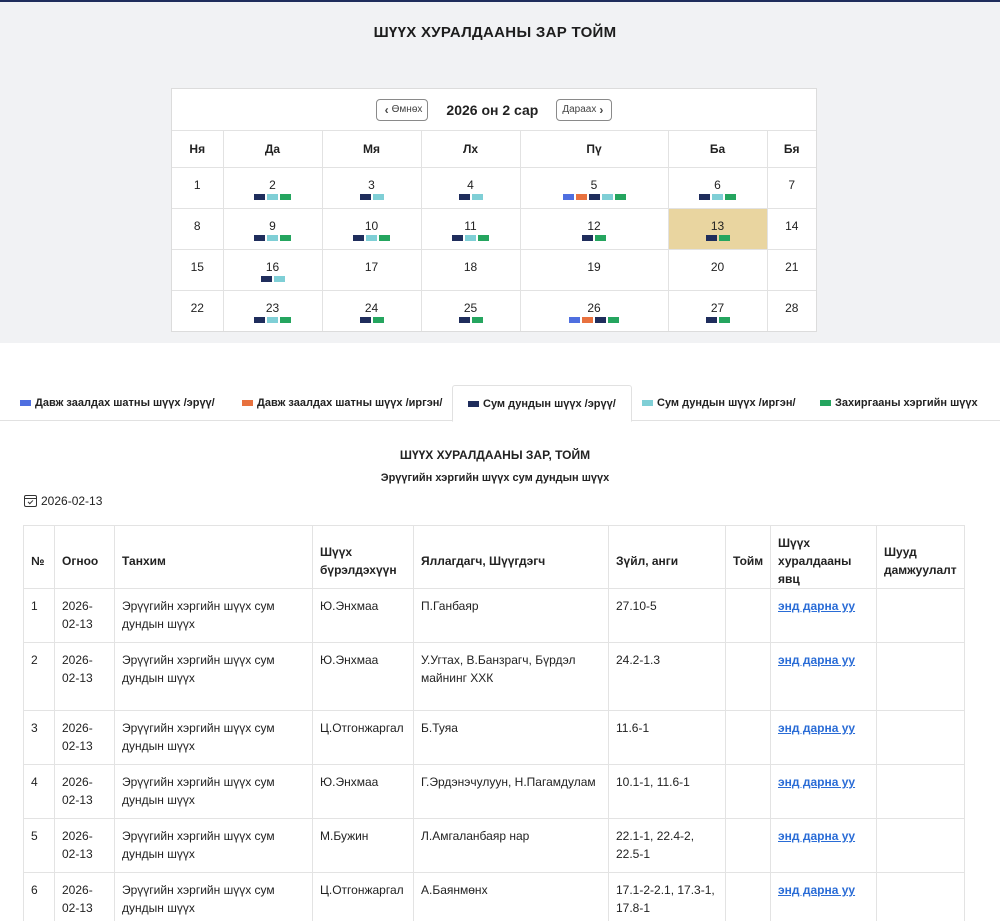 The width and height of the screenshot is (1000, 921). Describe the element at coordinates (402, 109) in the screenshot. I see `prev-month-button: ‹ Өмнөх` at that location.